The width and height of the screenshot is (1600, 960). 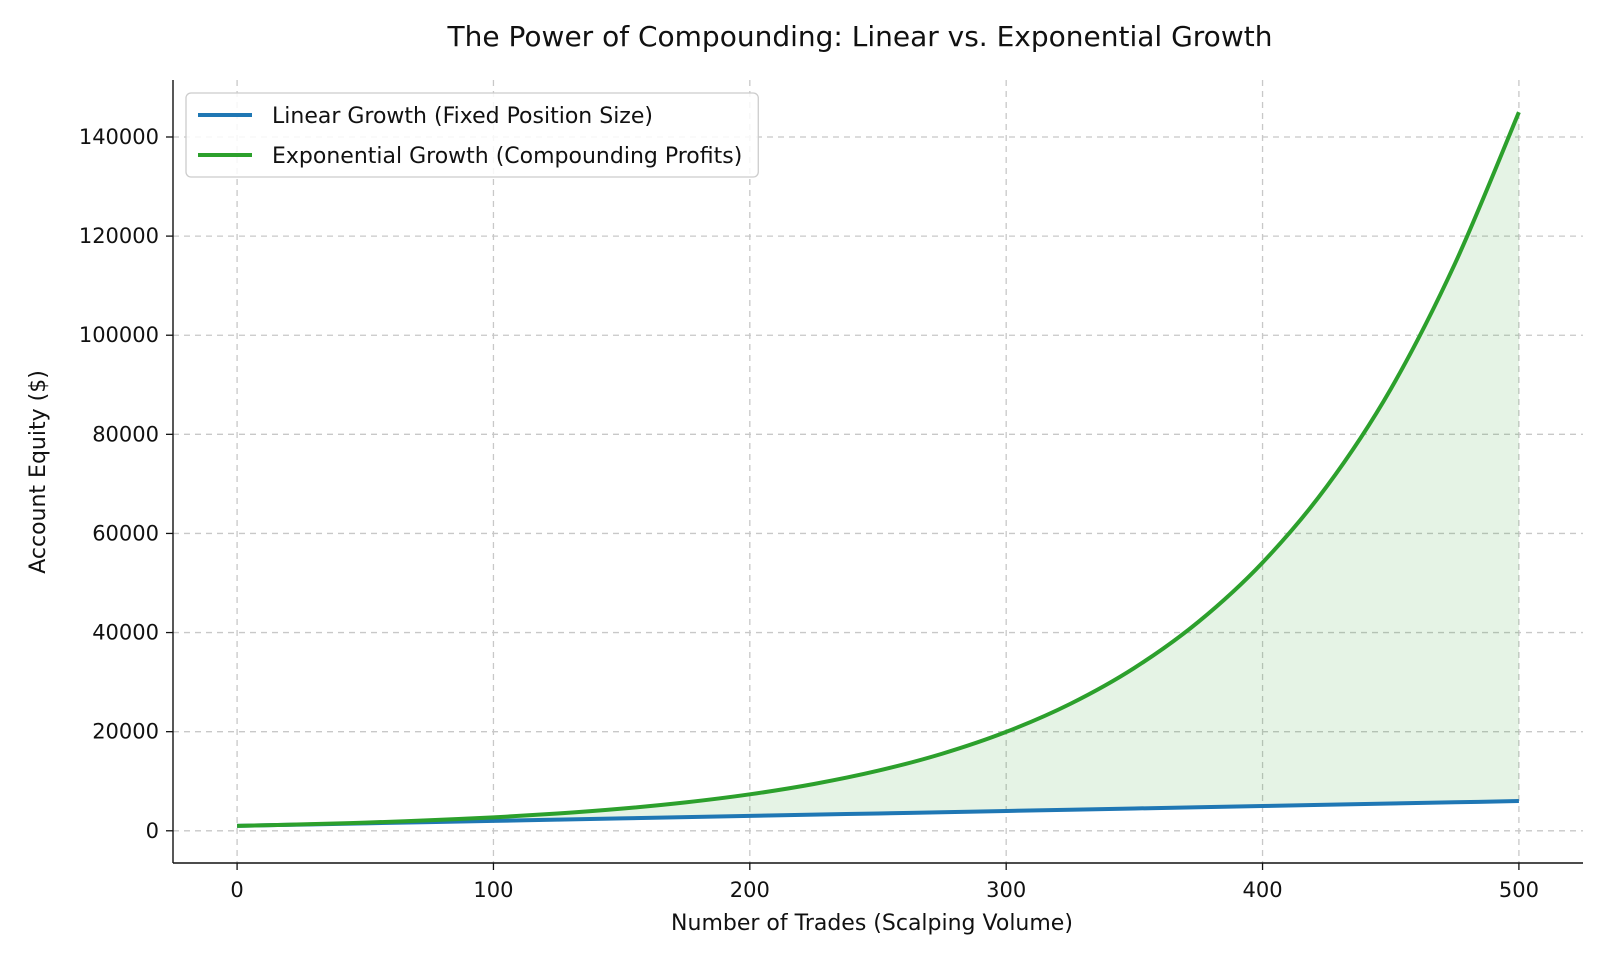 I want to click on y-tick-label-7: 140000, so click(x=119, y=137).